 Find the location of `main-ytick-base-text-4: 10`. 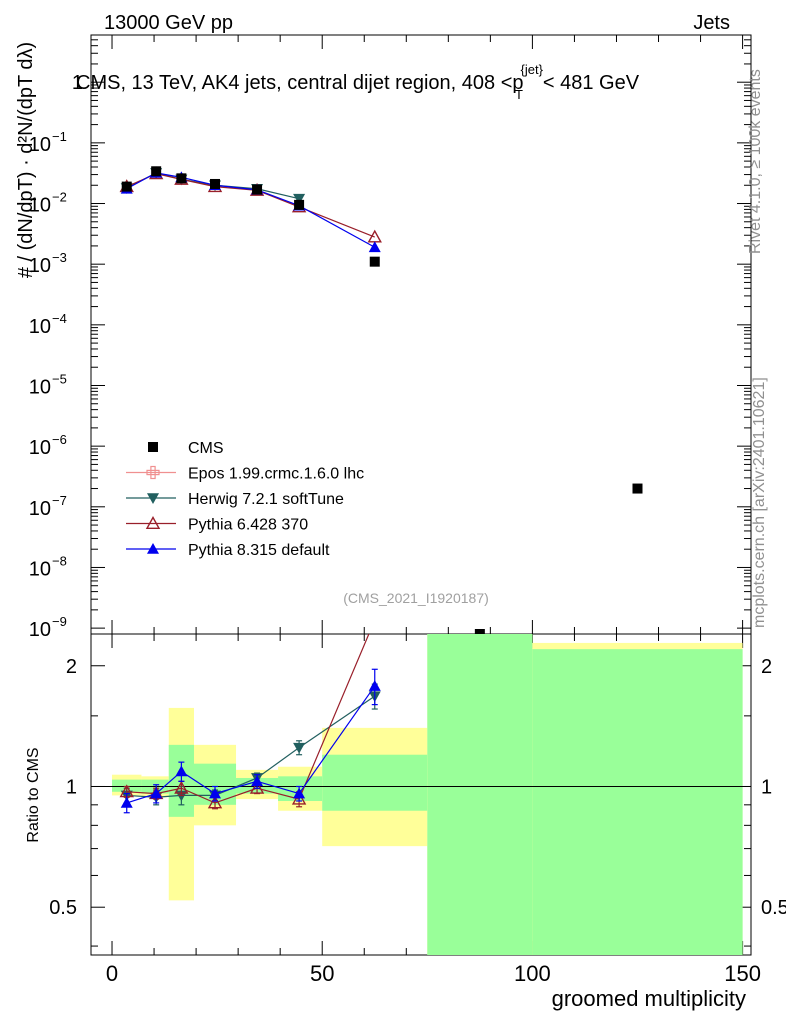

main-ytick-base-text-4: 10 is located at coordinates (40, 327).